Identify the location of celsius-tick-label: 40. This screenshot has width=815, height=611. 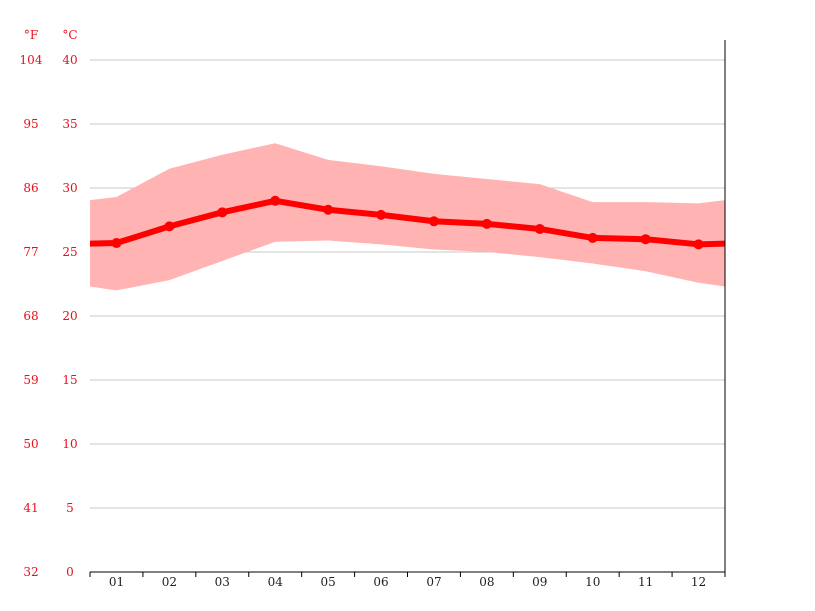
(69, 60).